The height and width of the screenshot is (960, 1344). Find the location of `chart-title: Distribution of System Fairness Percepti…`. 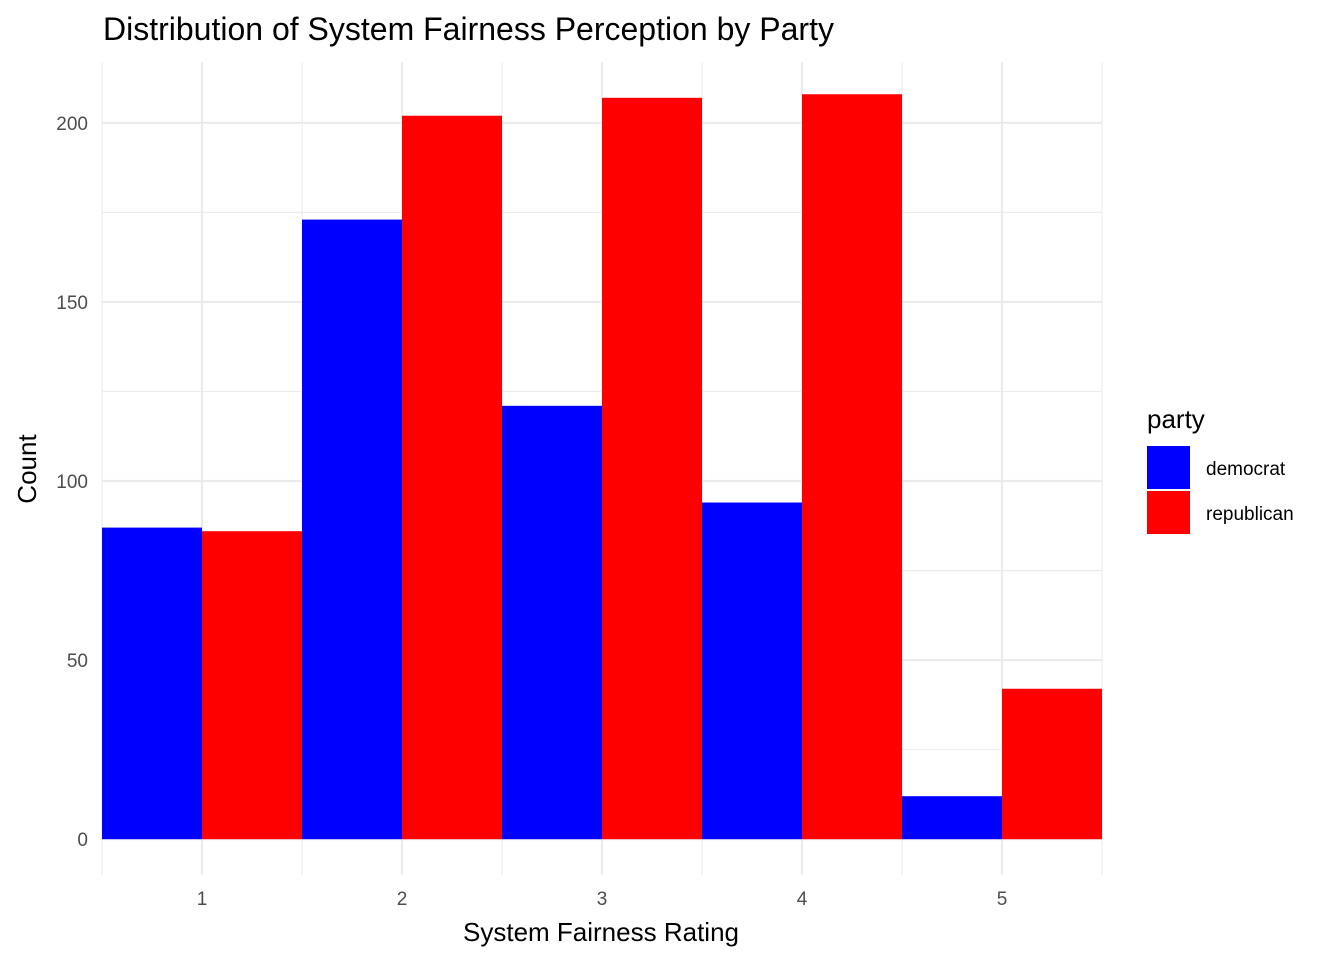

chart-title: Distribution of System Fairness Percepti… is located at coordinates (468, 29).